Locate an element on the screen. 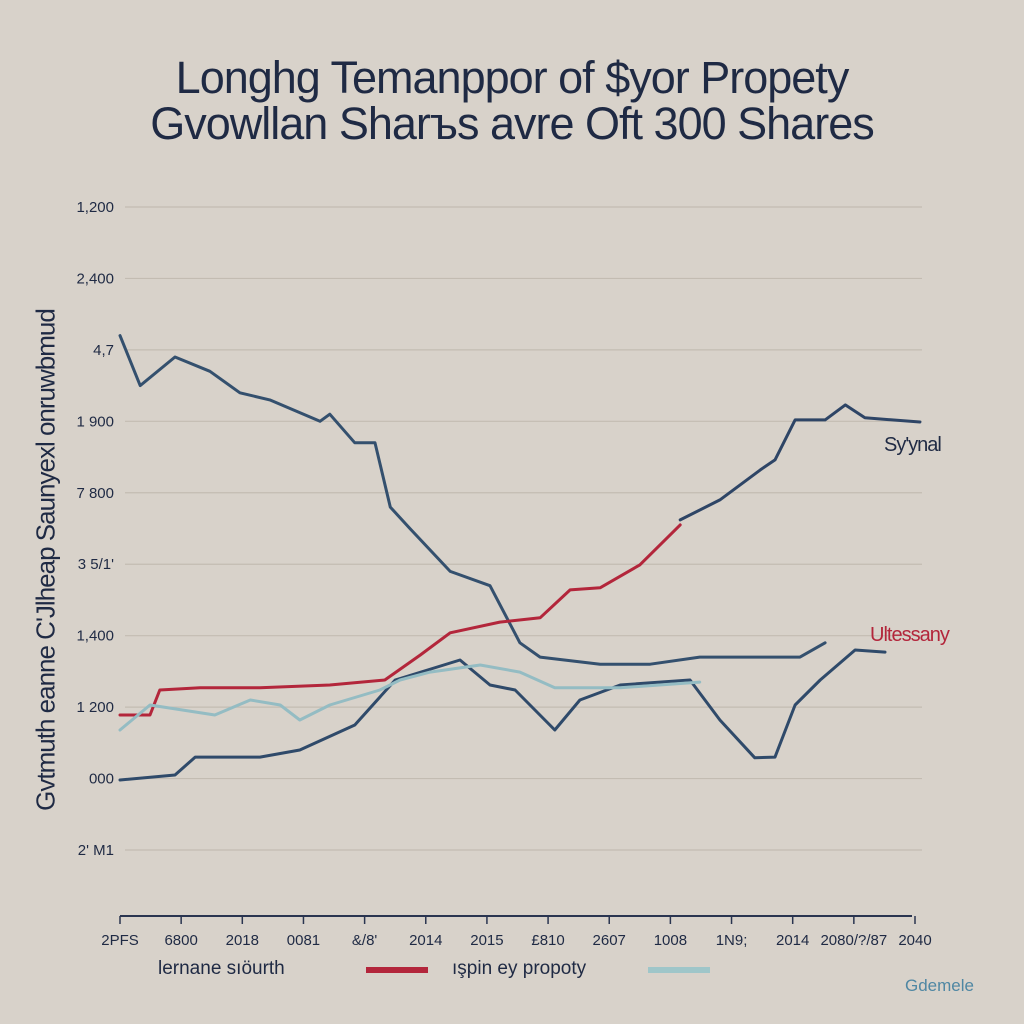 This screenshot has width=1024, height=1024. chart-title-line-2: Gvowllan Sharъs avre Oft 300 Shares is located at coordinates (512, 123).